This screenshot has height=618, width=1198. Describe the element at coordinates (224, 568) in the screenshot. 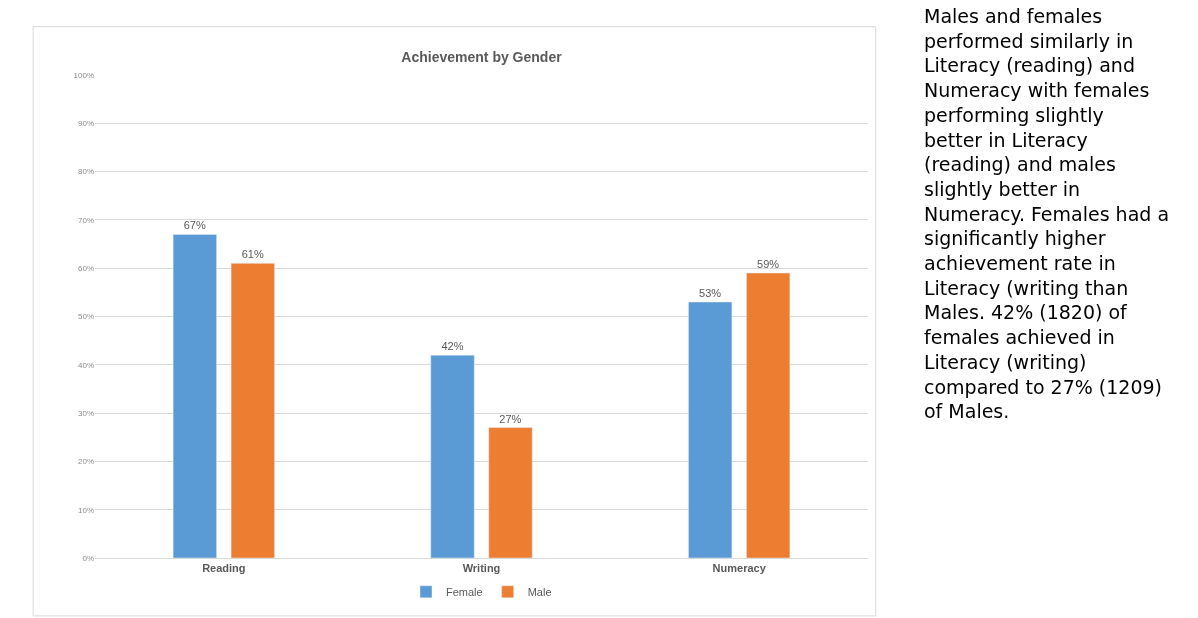

I see `x-tick-label: Reading` at that location.